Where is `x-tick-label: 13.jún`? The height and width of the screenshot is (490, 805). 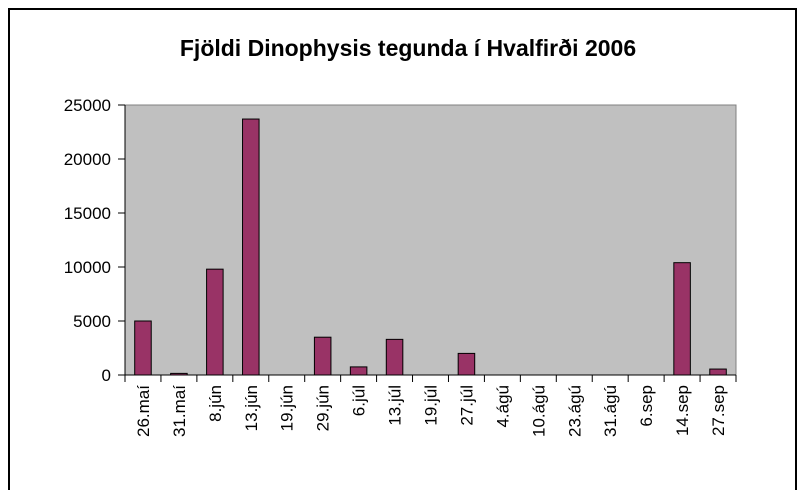
x-tick-label: 13.jún is located at coordinates (251, 408).